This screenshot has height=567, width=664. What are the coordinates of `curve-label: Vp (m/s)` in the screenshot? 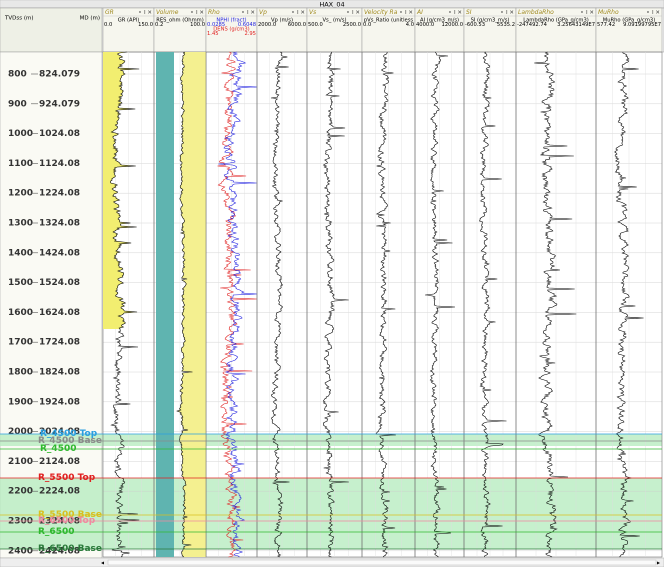 It's located at (282, 21).